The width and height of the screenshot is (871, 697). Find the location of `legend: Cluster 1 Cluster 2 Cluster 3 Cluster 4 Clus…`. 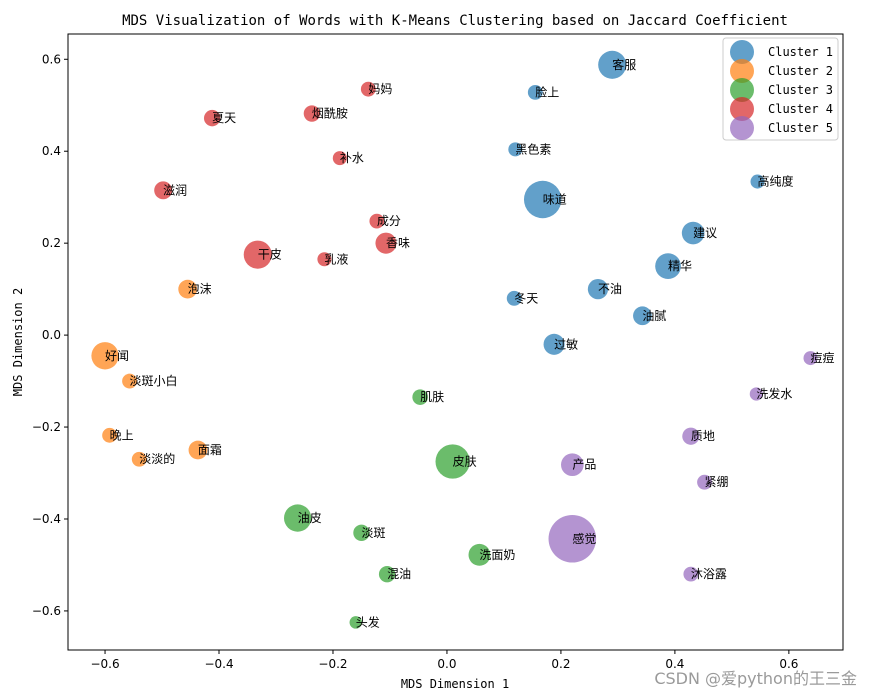

legend: Cluster 1 Cluster 2 Cluster 3 Cluster 4 Clus… is located at coordinates (780, 89).